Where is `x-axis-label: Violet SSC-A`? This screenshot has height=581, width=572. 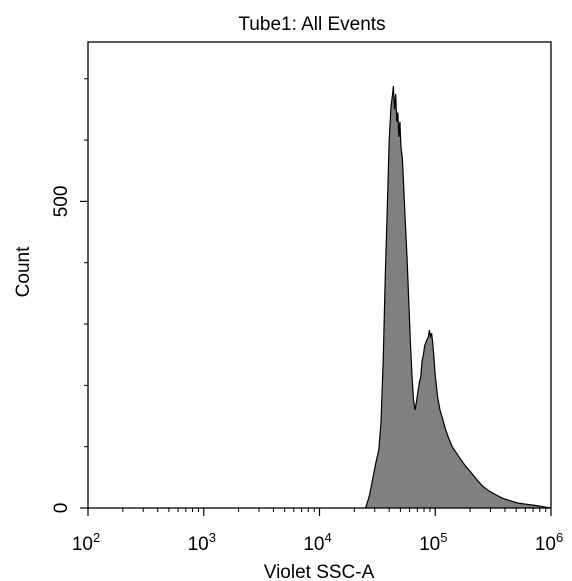
x-axis-label: Violet SSC-A is located at coordinates (319, 571).